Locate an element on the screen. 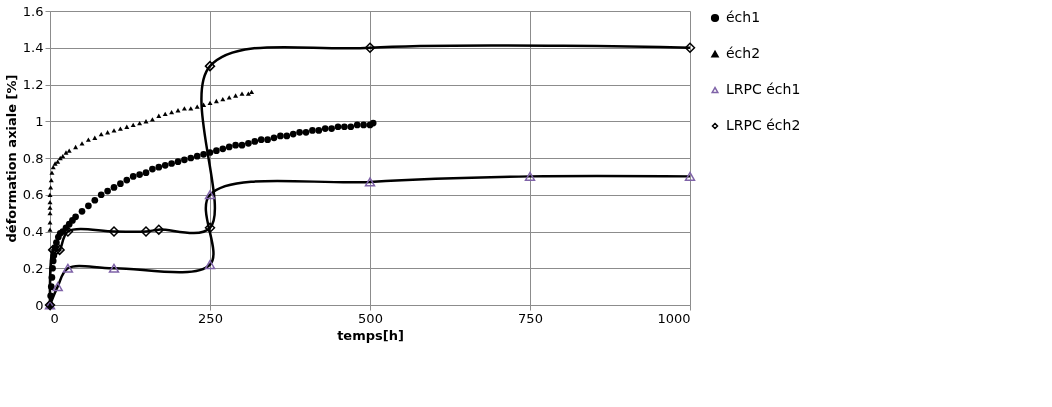 This screenshot has width=1052, height=407. y-tick-label: 0 is located at coordinates (39, 305).